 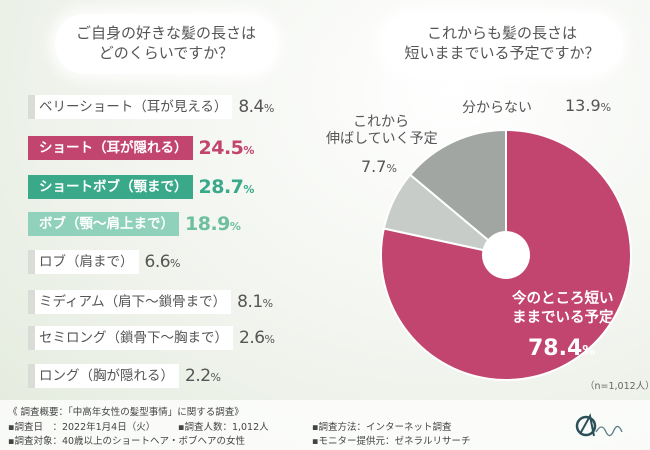 What do you see at coordinates (126, 412) in the screenshot?
I see `survey-overview: 《 調査概要：「中高年女性の髪型事情」に関する調査》` at bounding box center [126, 412].